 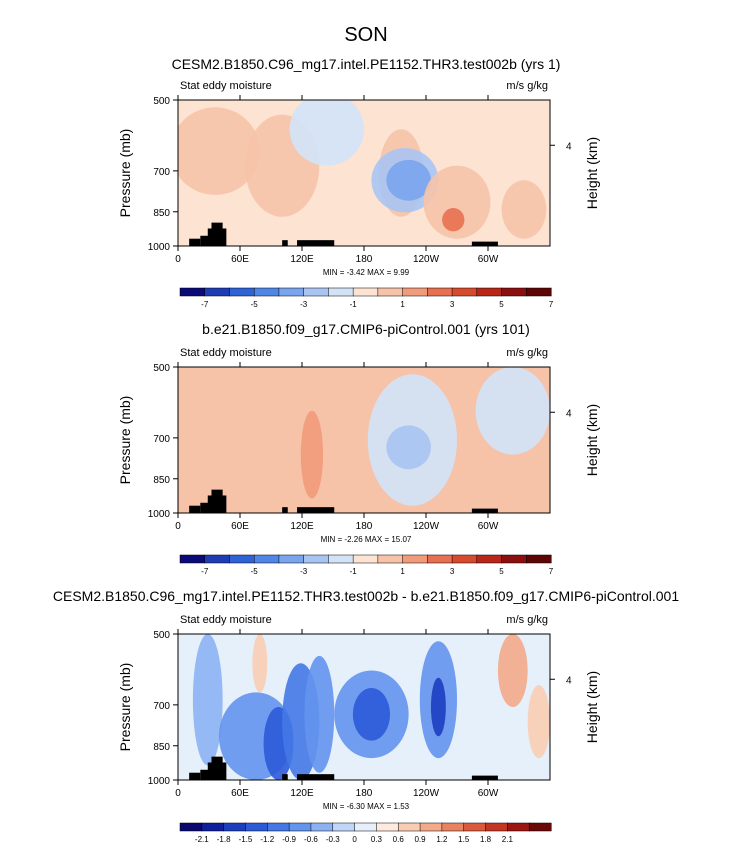 What do you see at coordinates (366, 272) in the screenshot?
I see `stats-label: MIN = -3.42 MAX = 9.99` at bounding box center [366, 272].